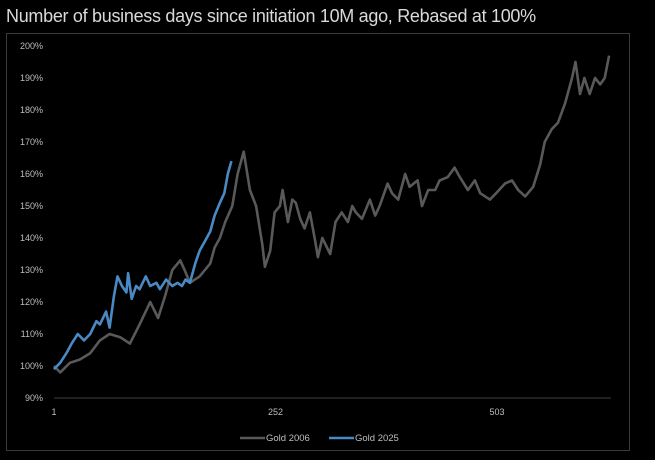  What do you see at coordinates (31, 270) in the screenshot?
I see `y-tick-label: 130%` at bounding box center [31, 270].